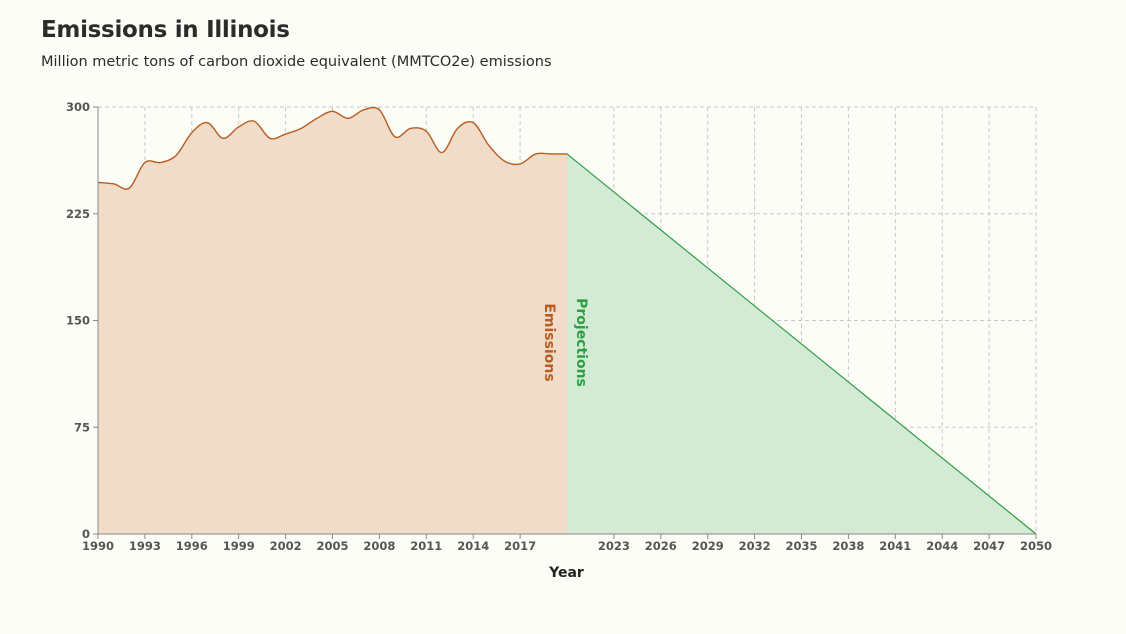 This screenshot has width=1126, height=634. Describe the element at coordinates (661, 546) in the screenshot. I see `x-tick-label: 2026` at that location.